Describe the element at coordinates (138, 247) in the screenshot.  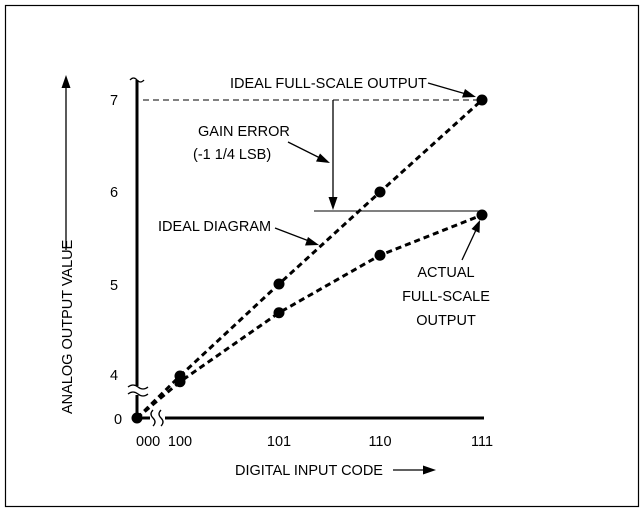
I see `y-axis` at that location.